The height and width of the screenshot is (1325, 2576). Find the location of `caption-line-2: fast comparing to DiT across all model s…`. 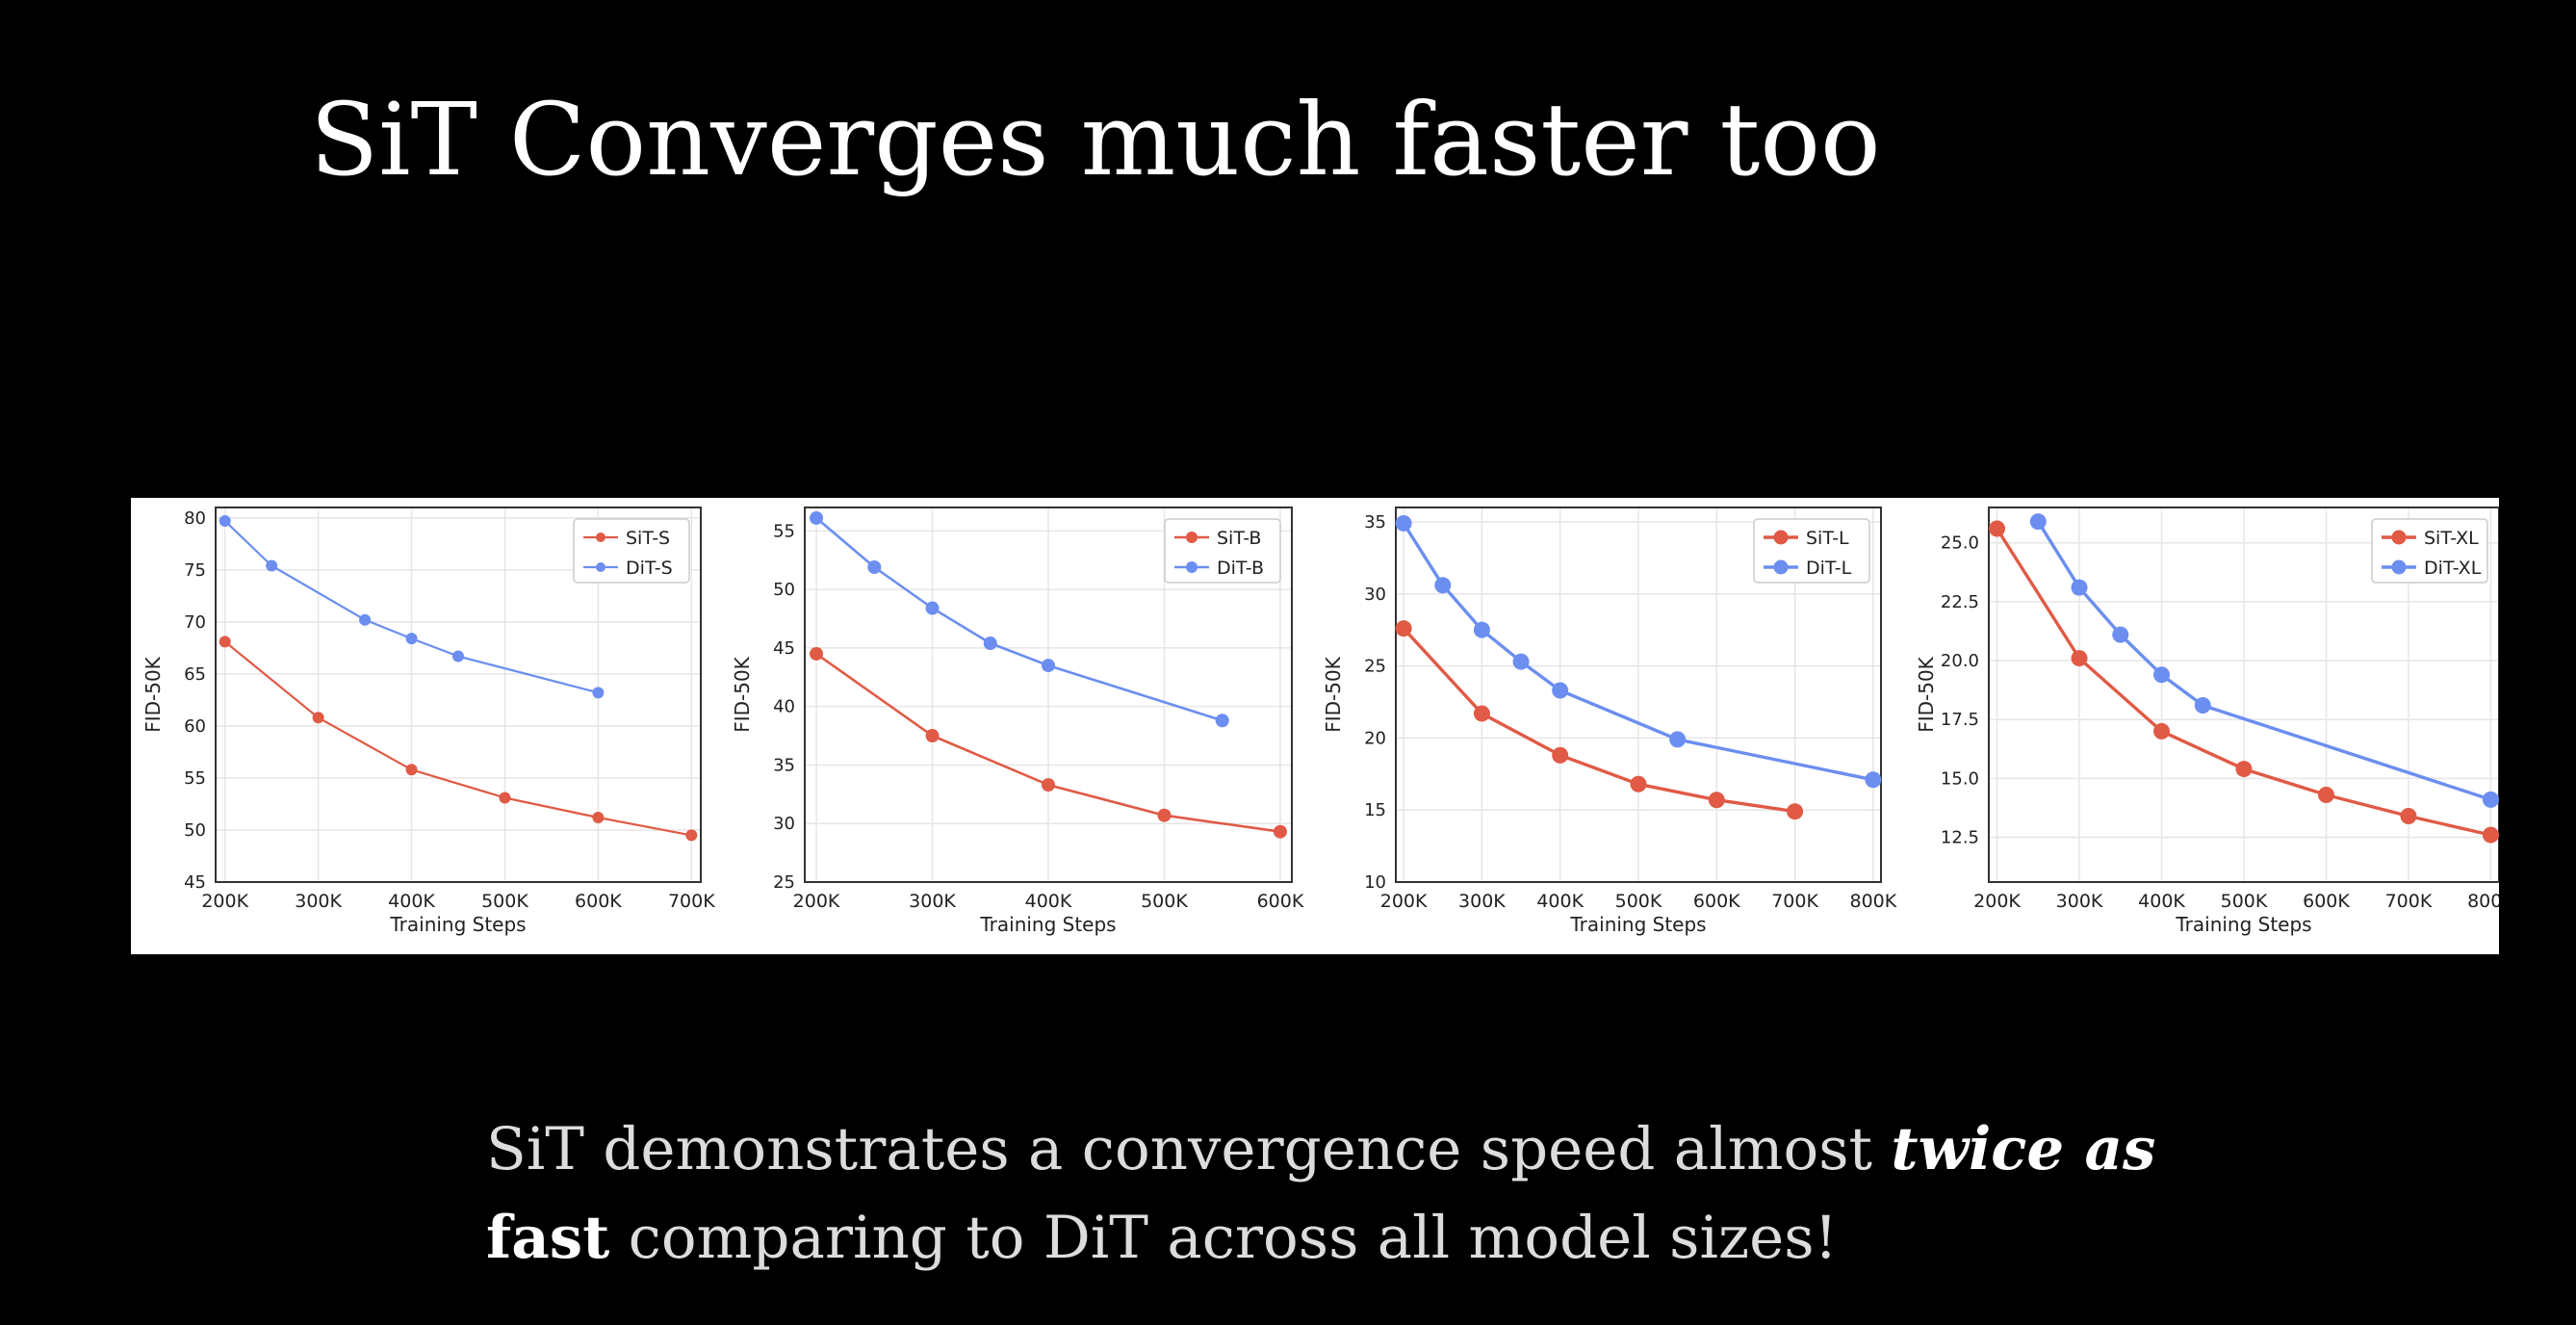

caption-line-2: fast comparing to DiT across all model s… is located at coordinates (1320, 1238).